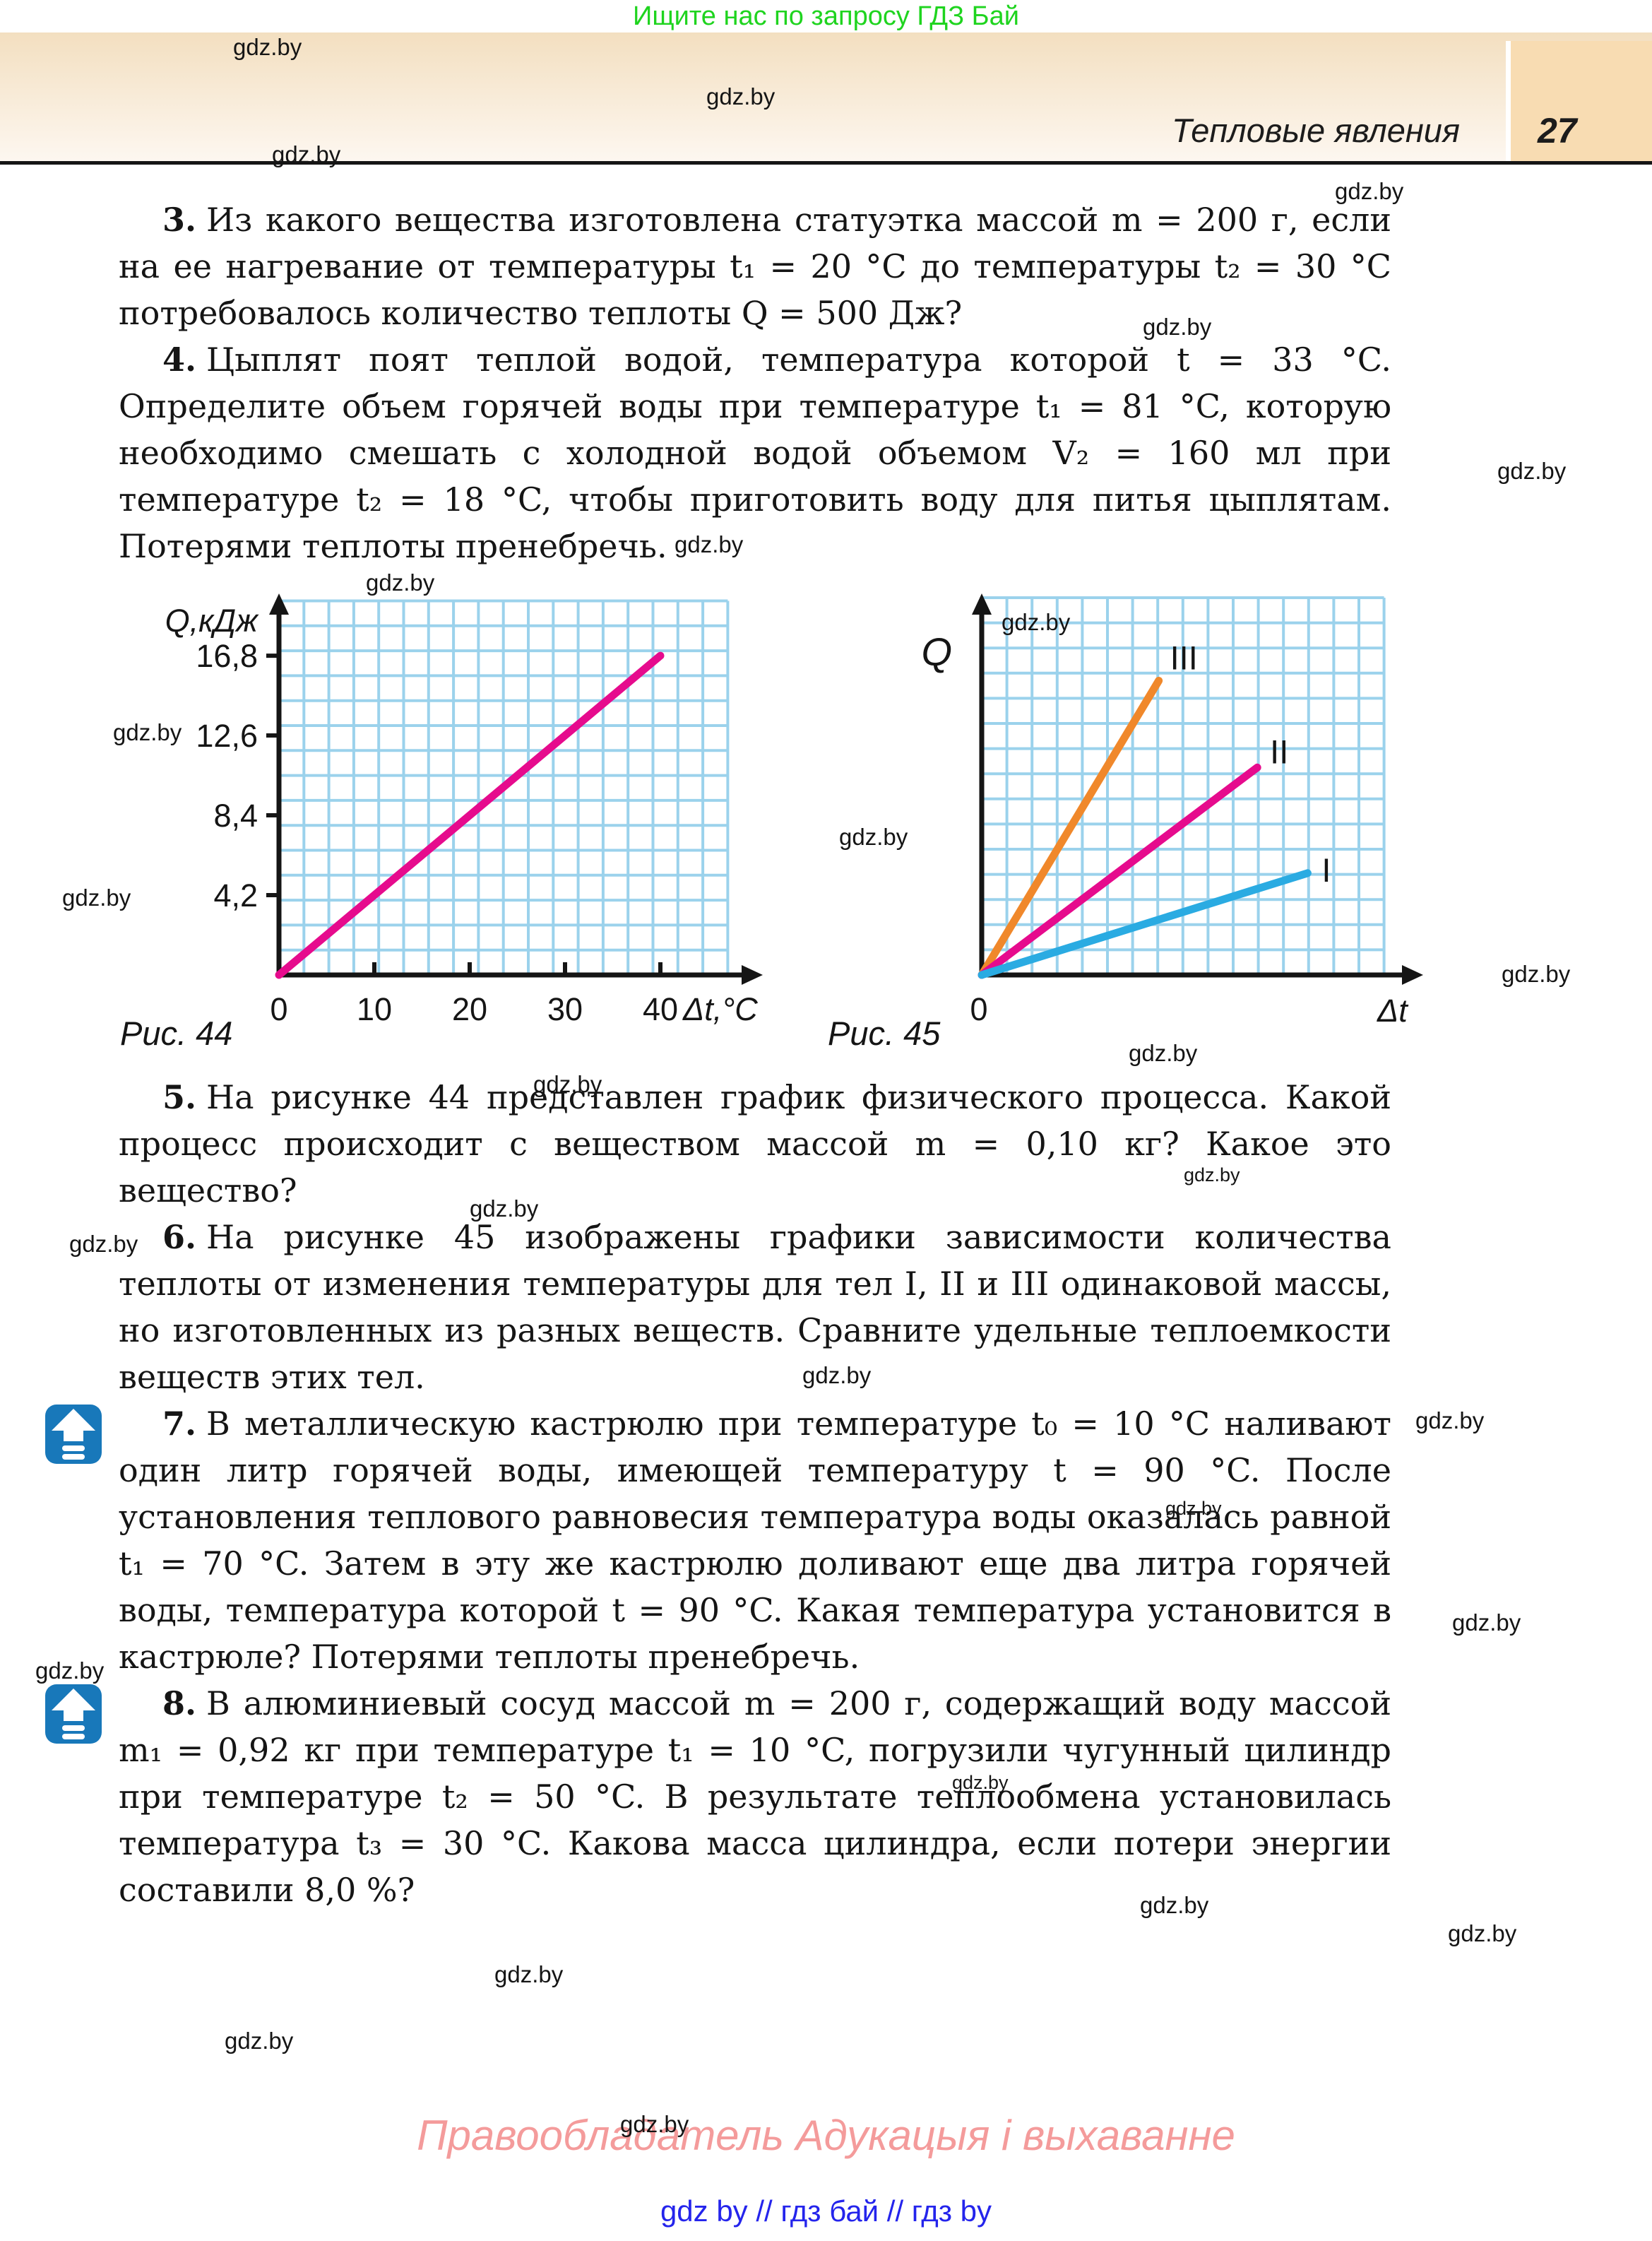 The image size is (1652, 2241). Describe the element at coordinates (826, 163) in the screenshot. I see `header-divider` at that location.